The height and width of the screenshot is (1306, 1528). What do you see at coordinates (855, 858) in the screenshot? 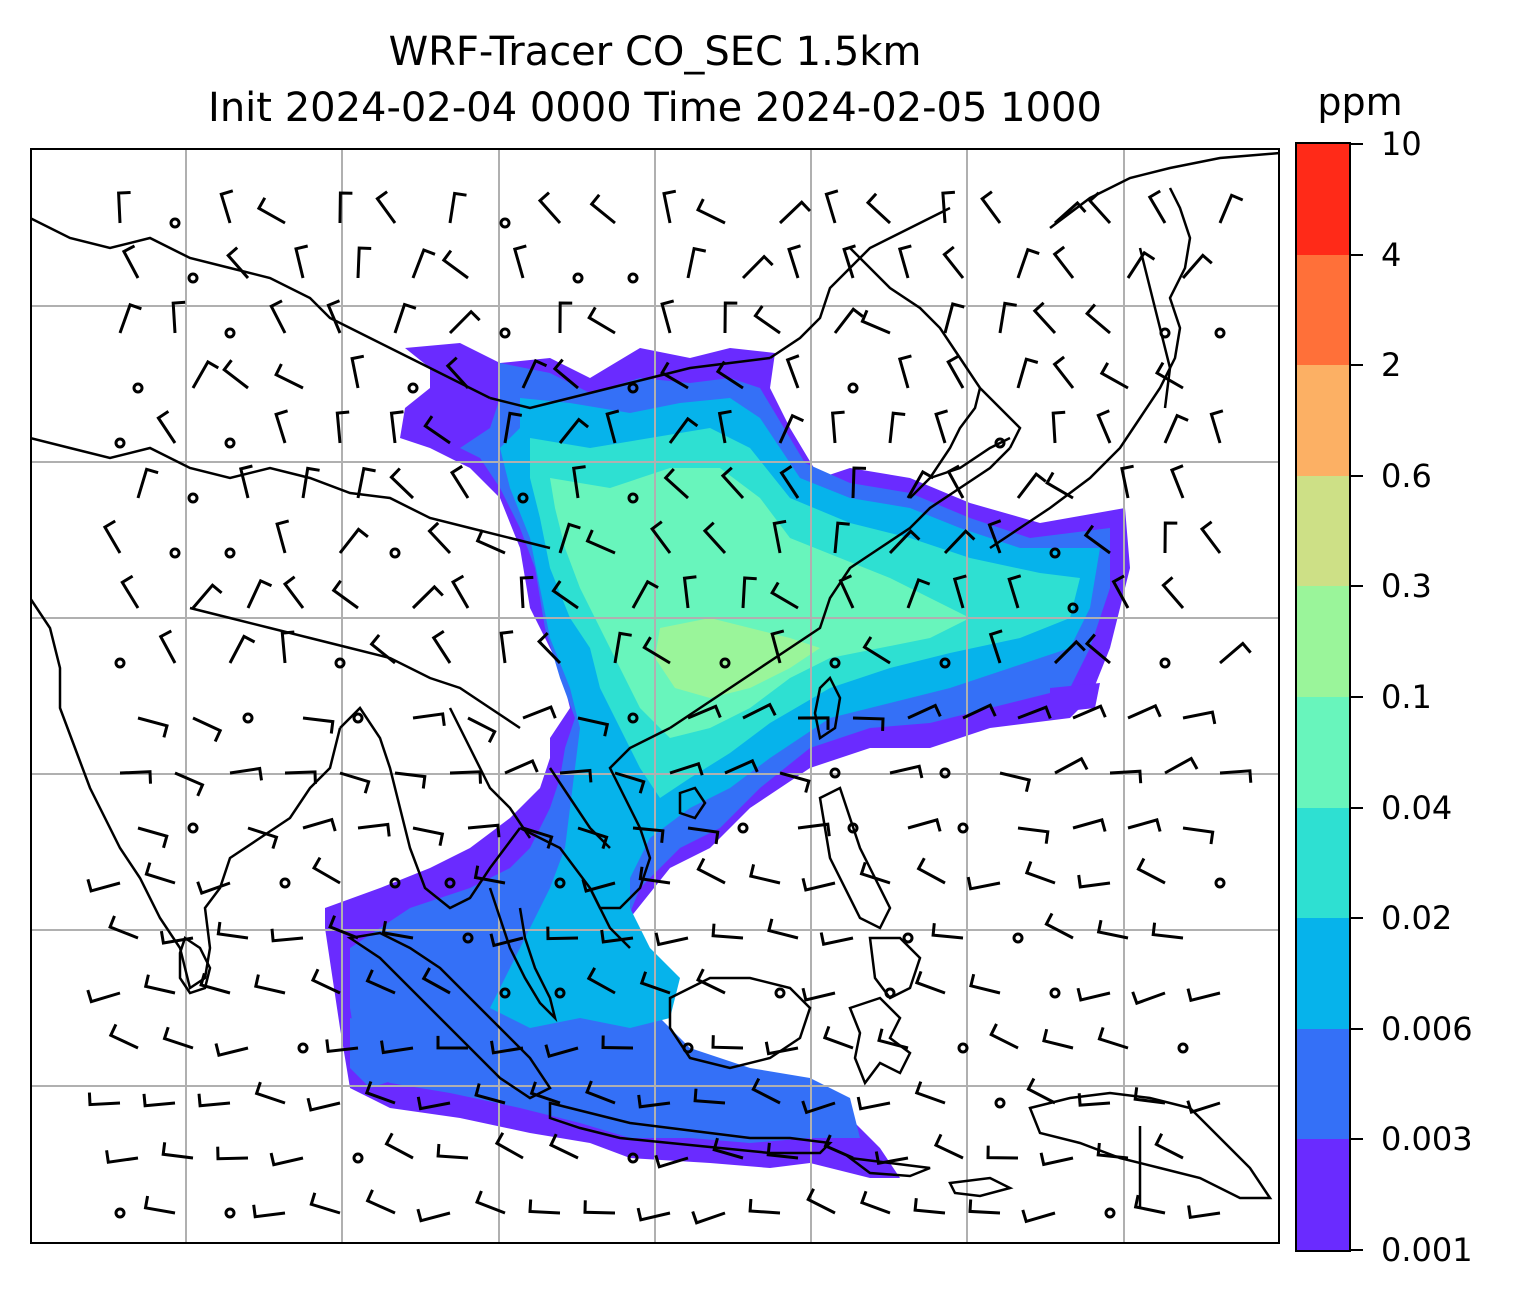
I see `coastline-philippines` at bounding box center [855, 858].